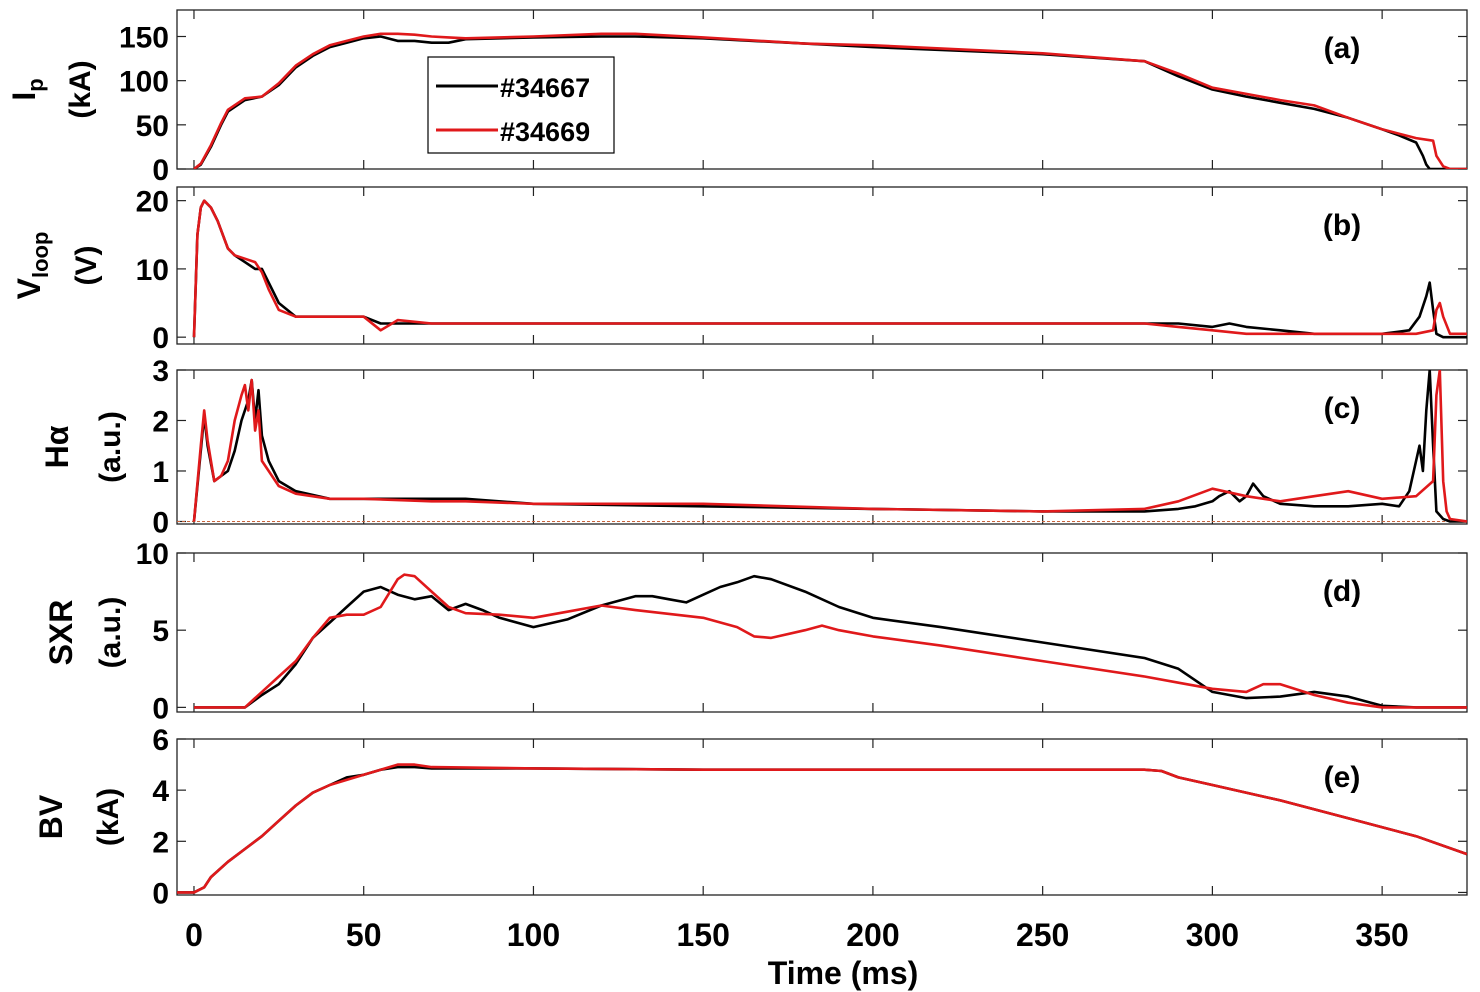 The height and width of the screenshot is (992, 1480). I want to click on x-axis-label: Time (ms), so click(843, 973).